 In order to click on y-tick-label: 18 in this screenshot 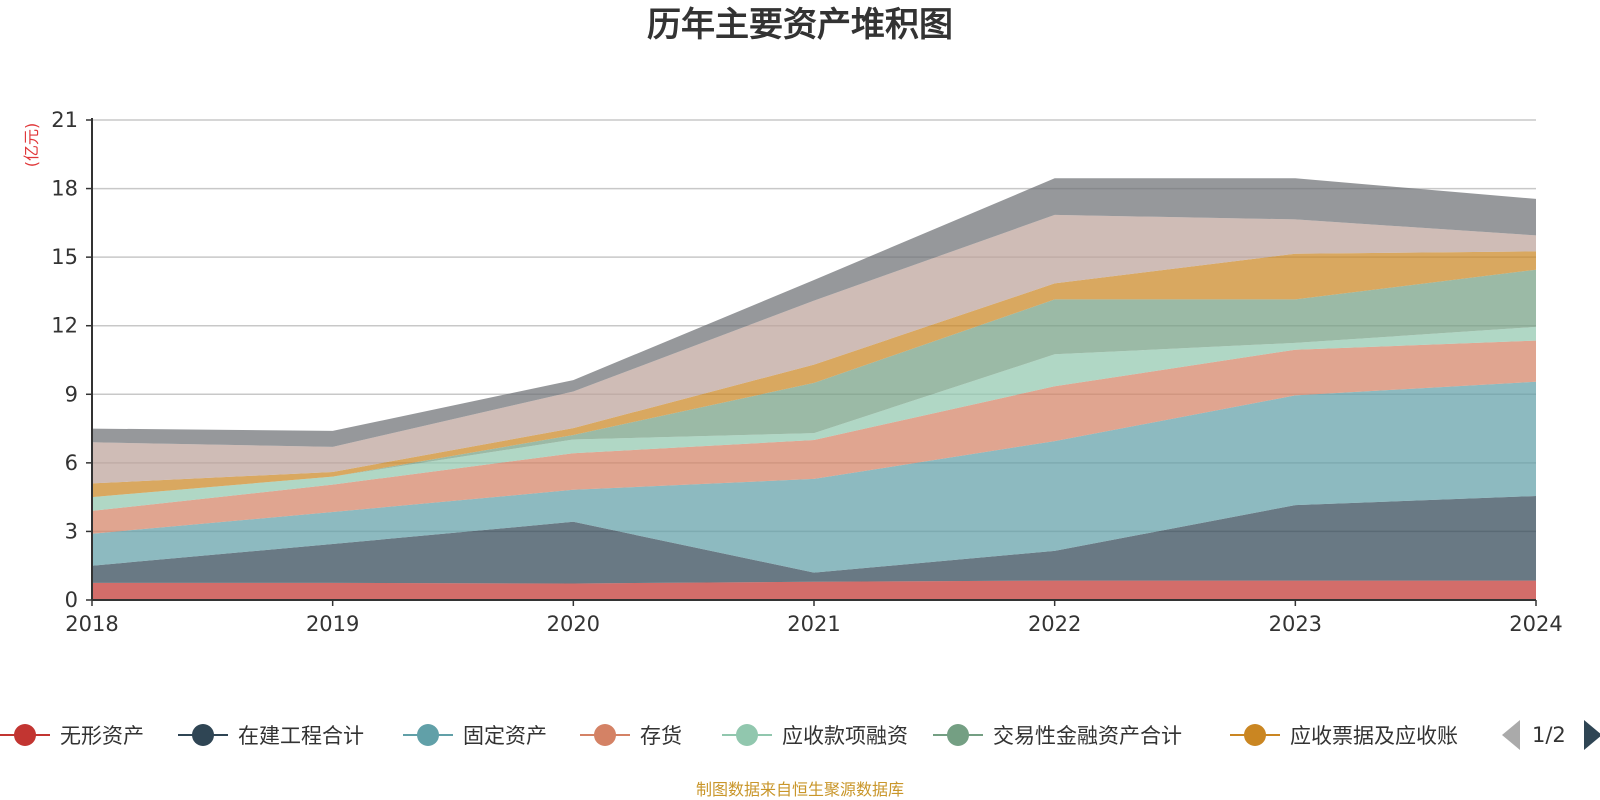, I will do `click(64, 189)`.